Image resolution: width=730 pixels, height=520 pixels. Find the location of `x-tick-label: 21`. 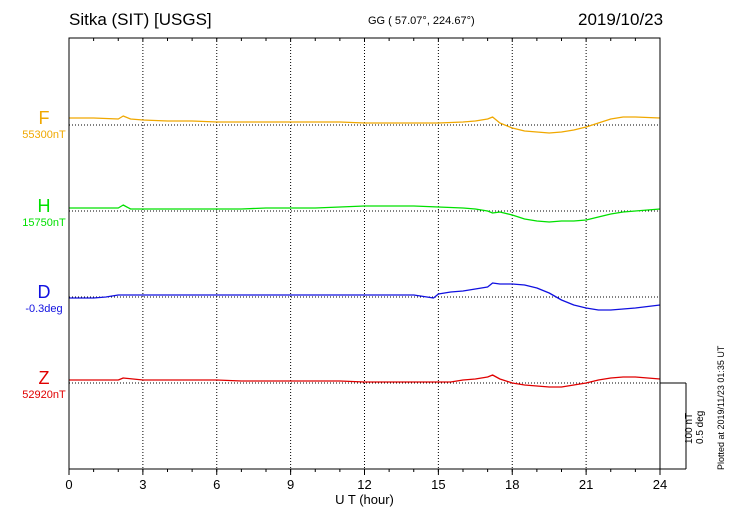

x-tick-label: 21 is located at coordinates (586, 484).